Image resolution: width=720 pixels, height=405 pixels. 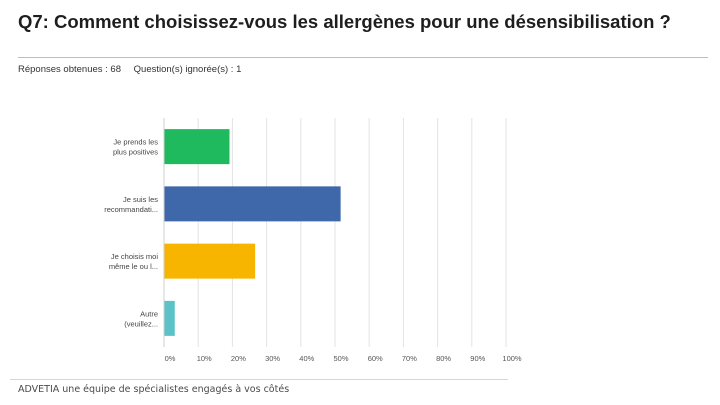 What do you see at coordinates (363, 57) in the screenshot?
I see `header-divider` at bounding box center [363, 57].